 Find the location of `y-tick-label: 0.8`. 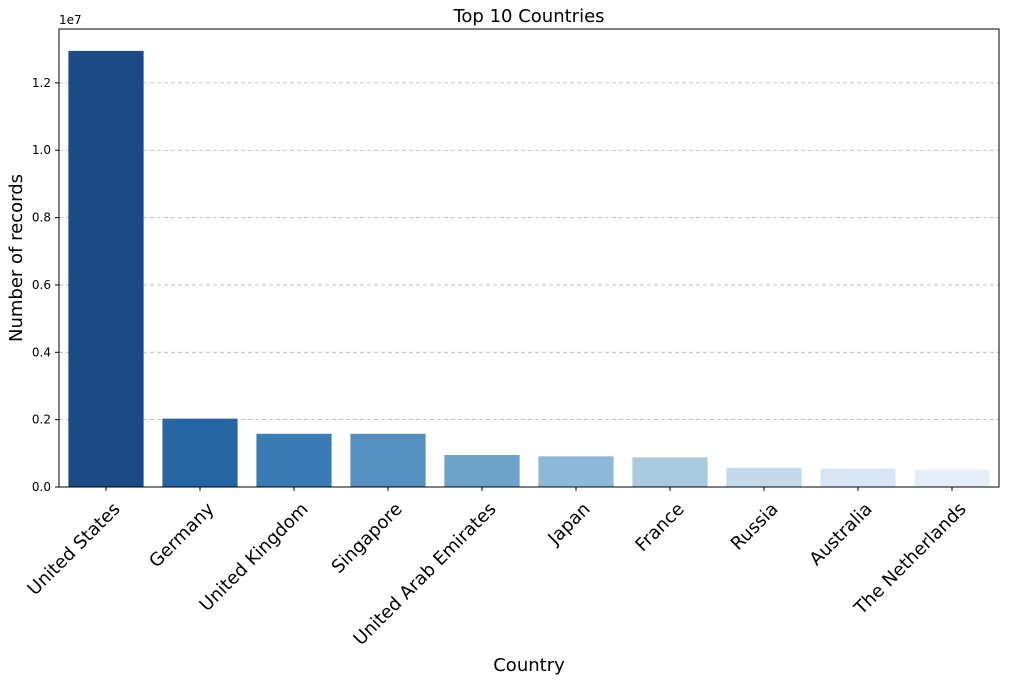

y-tick-label: 0.8 is located at coordinates (41, 218).